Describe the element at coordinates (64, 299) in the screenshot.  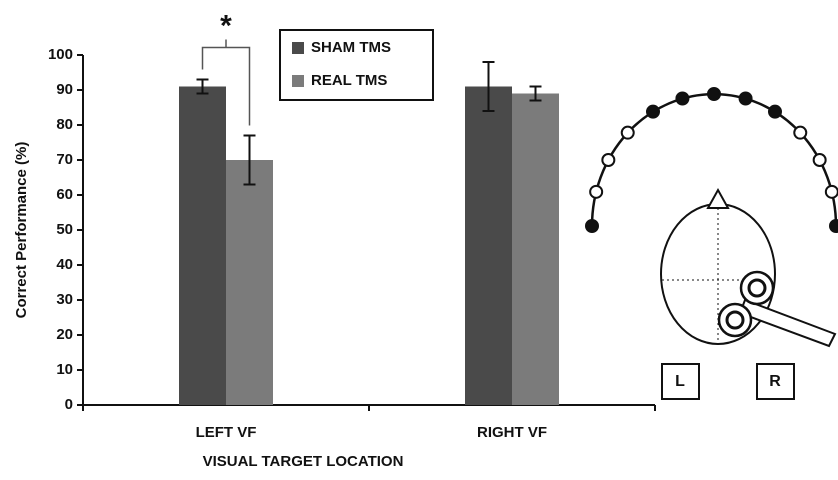
I see `y-tick-label: 30` at that location.